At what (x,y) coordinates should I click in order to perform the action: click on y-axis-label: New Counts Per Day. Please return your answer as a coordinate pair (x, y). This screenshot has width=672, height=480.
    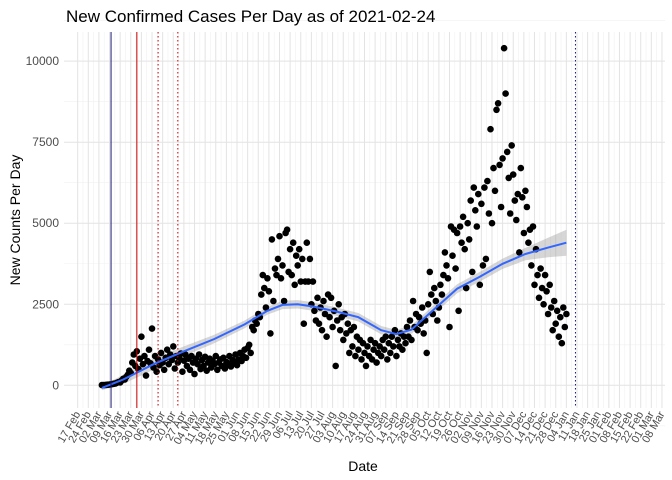
    Looking at the image, I should click on (15, 220).